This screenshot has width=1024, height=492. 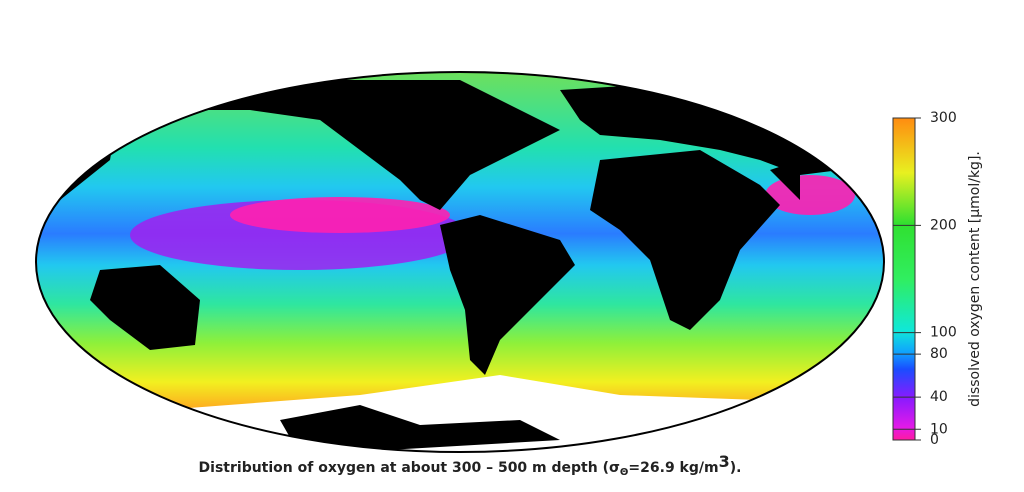 I want to click on colorbar-tick-label: 300, so click(x=943, y=118).